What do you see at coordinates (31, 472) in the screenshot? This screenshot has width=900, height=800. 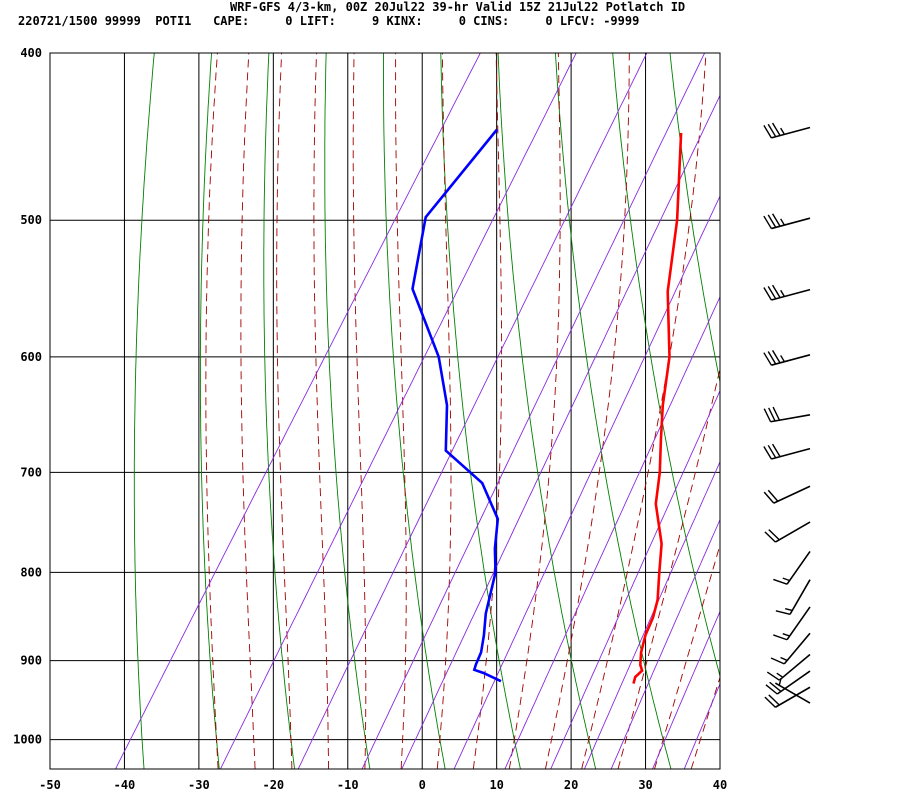 I see `y-tick-label: 700` at bounding box center [31, 472].